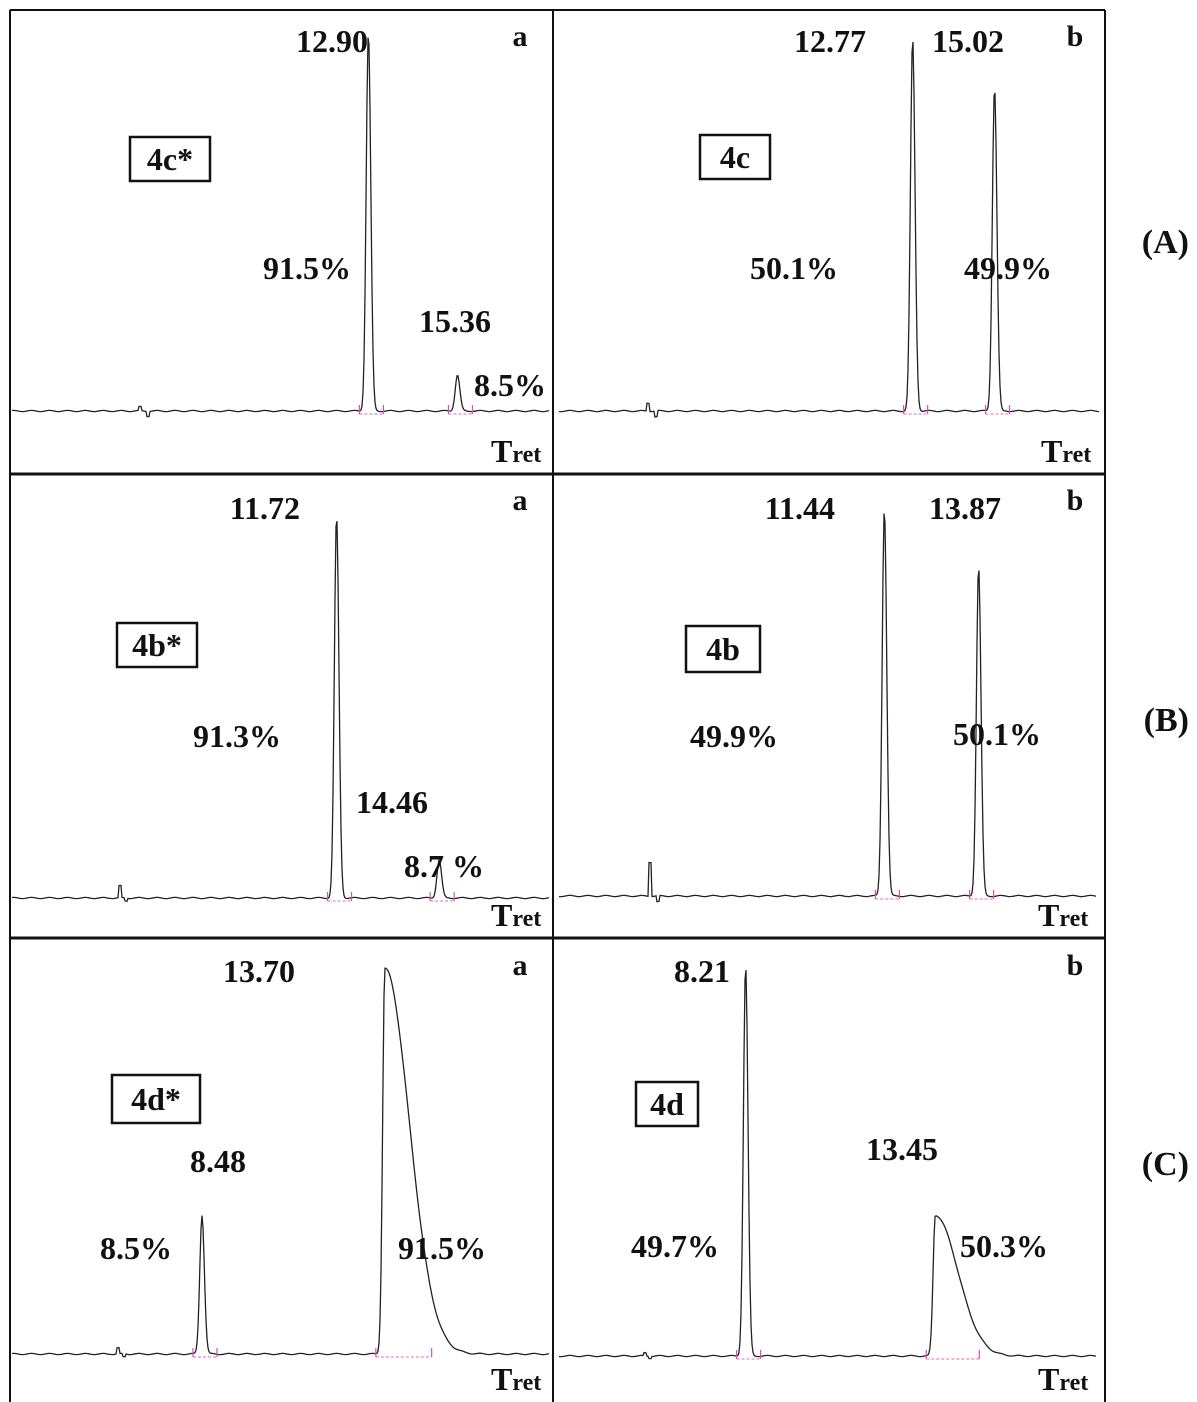  I want to click on area-percent-label: 8.7 %, so click(444, 866).